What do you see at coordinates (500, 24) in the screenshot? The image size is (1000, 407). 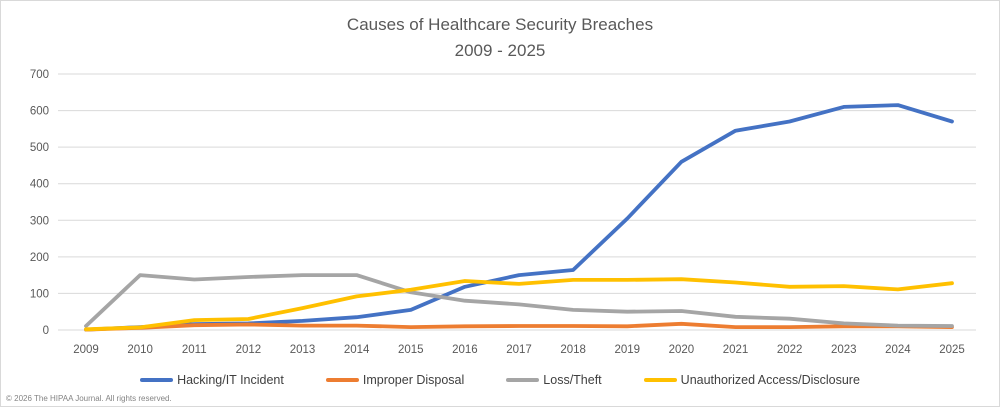 I see `chart-title-line1: Causes of Healthcare Security Breaches` at bounding box center [500, 24].